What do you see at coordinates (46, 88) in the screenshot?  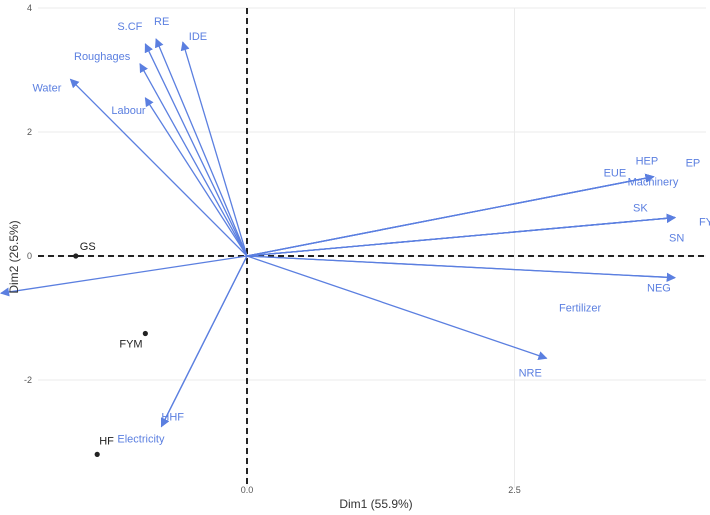 I see `variable-label: Water` at bounding box center [46, 88].